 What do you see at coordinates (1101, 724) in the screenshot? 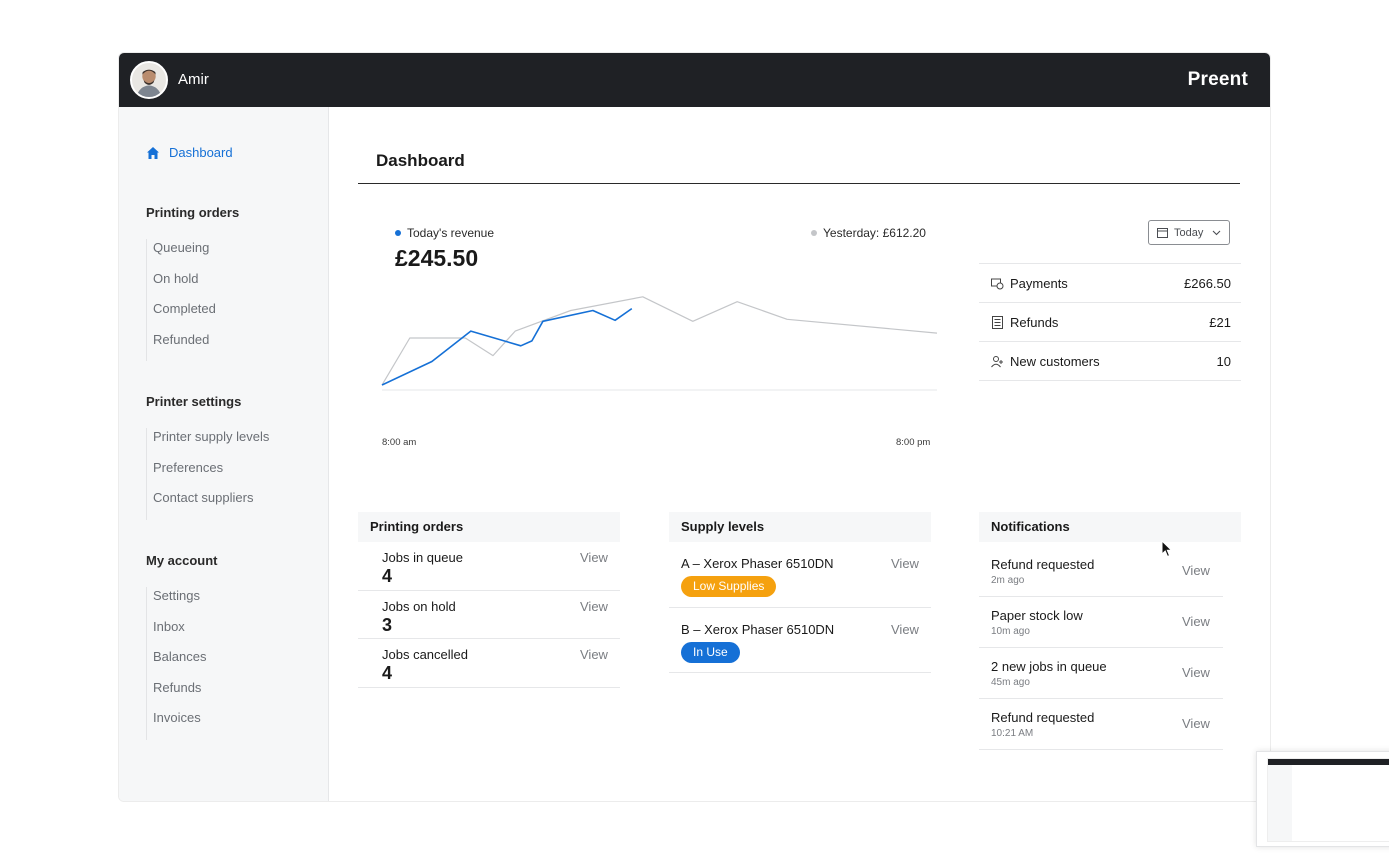
I see `list-item: Refund requested 10:21 AM View` at bounding box center [1101, 724].